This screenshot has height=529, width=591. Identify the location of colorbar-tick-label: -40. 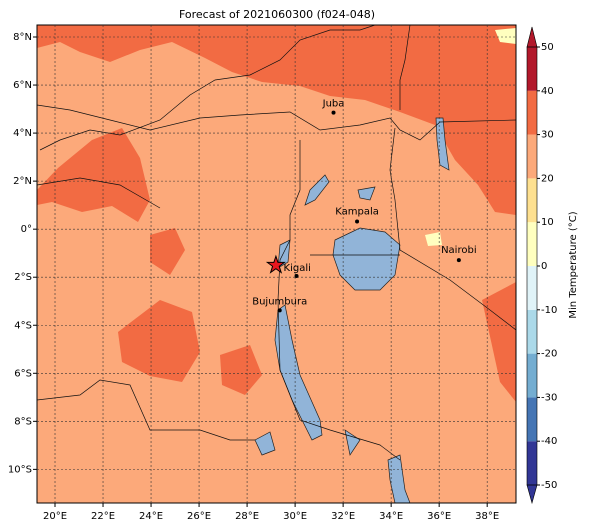
(549, 441).